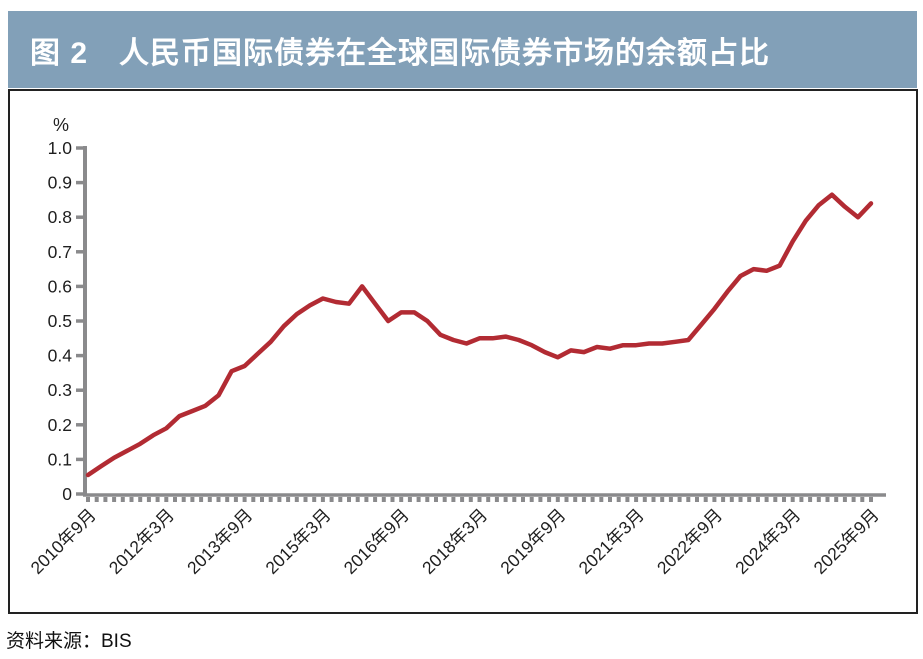 The width and height of the screenshot is (923, 659). What do you see at coordinates (532, 541) in the screenshot?
I see `svg-text: 2019年9月` at bounding box center [532, 541].